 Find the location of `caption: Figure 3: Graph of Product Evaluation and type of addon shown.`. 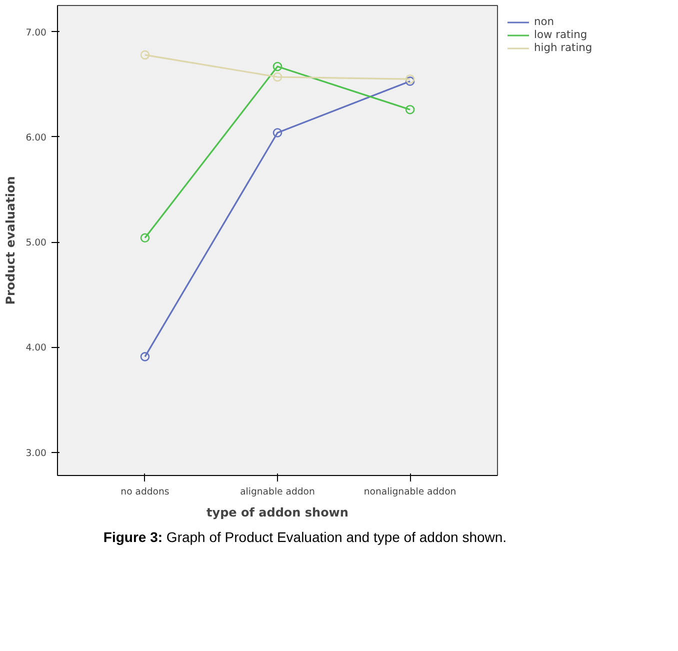

caption: Figure 3: Graph of Product Evaluation and type of addon shown. is located at coordinates (305, 537).